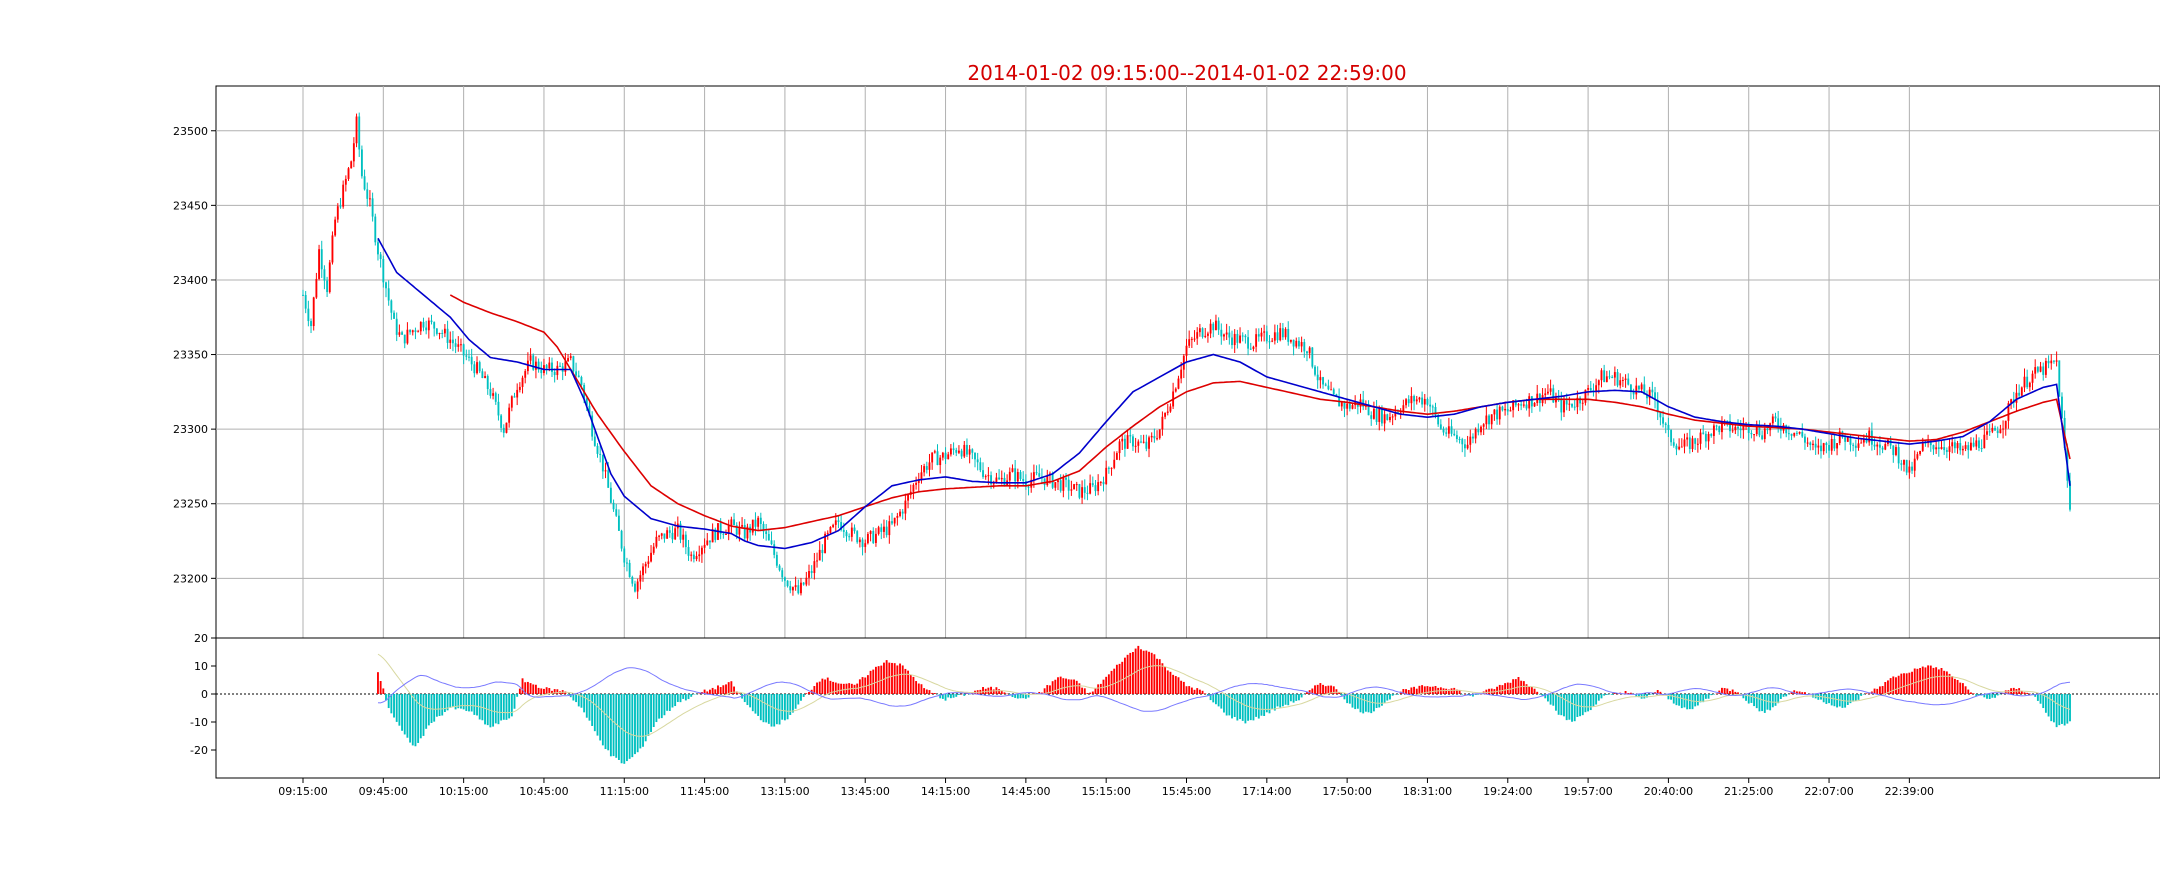  Describe the element at coordinates (1187, 708) in the screenshot. I see `macd-frame` at that location.